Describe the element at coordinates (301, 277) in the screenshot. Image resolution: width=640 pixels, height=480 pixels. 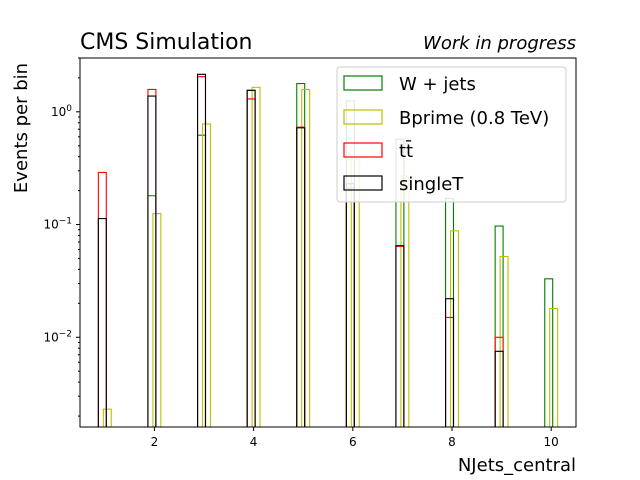
I see `bar-s3-bin5` at that location.